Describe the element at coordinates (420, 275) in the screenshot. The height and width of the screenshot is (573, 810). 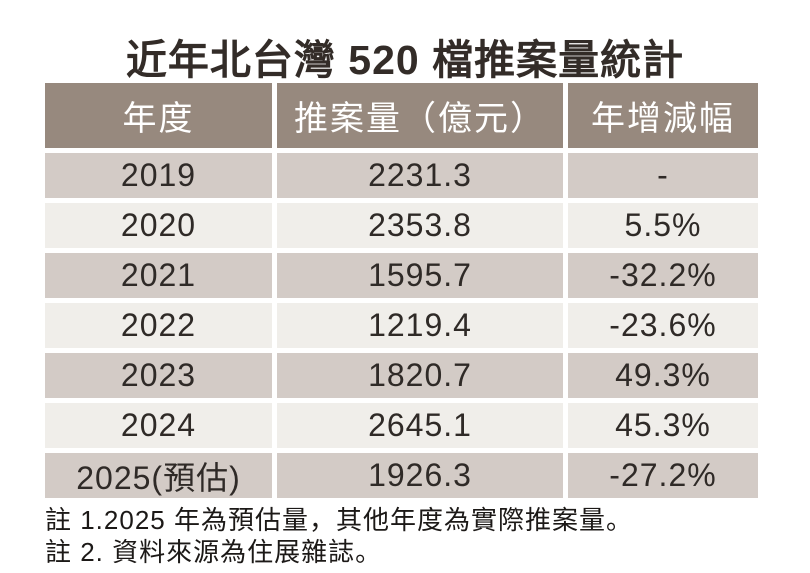
I see `volume-cell: 1595.7` at that location.